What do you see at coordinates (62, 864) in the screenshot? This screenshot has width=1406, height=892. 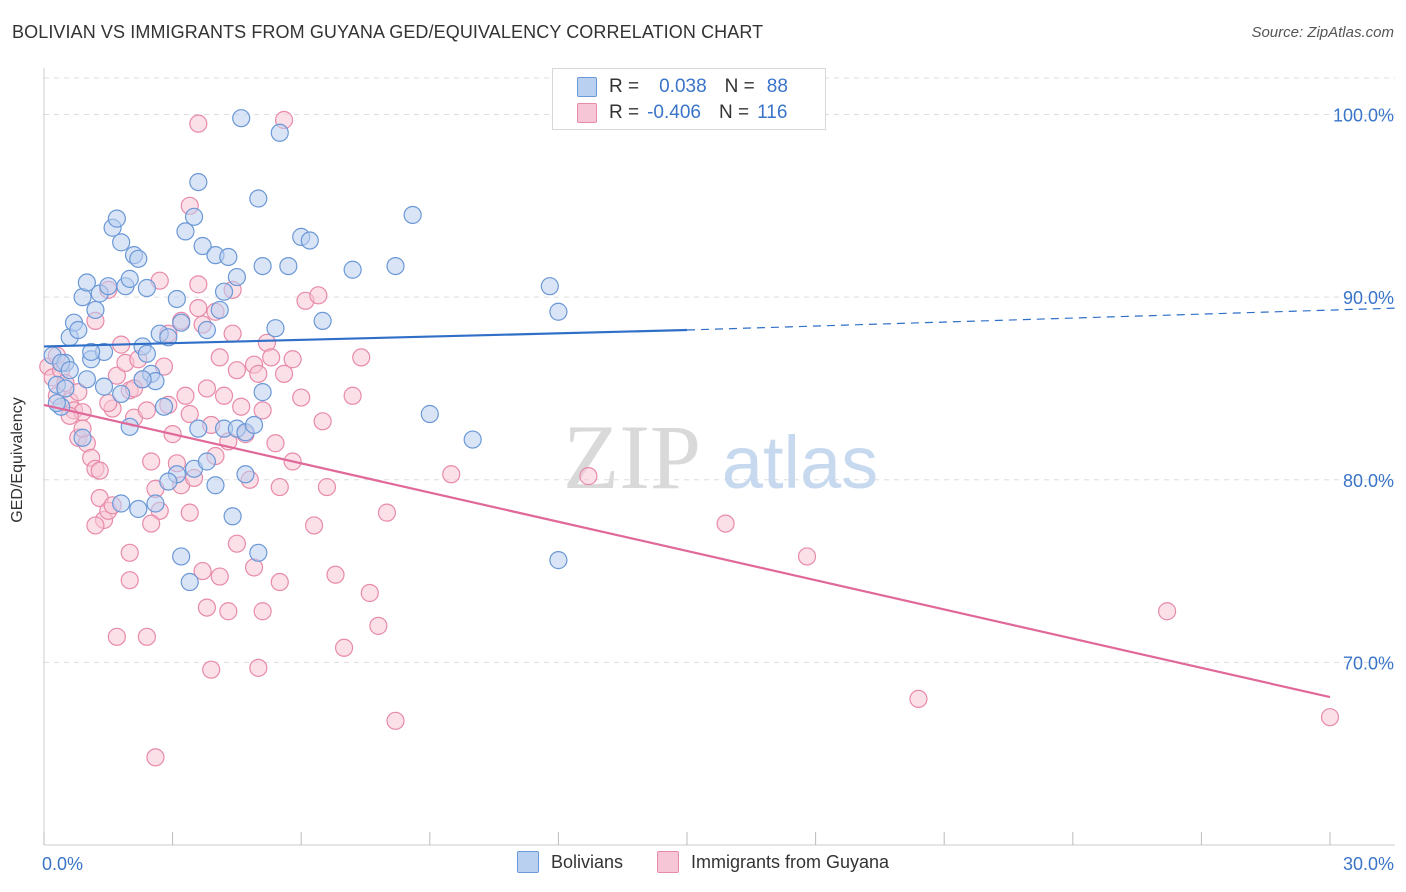 I see `x-tick-label-min: 0.0%` at bounding box center [62, 864].